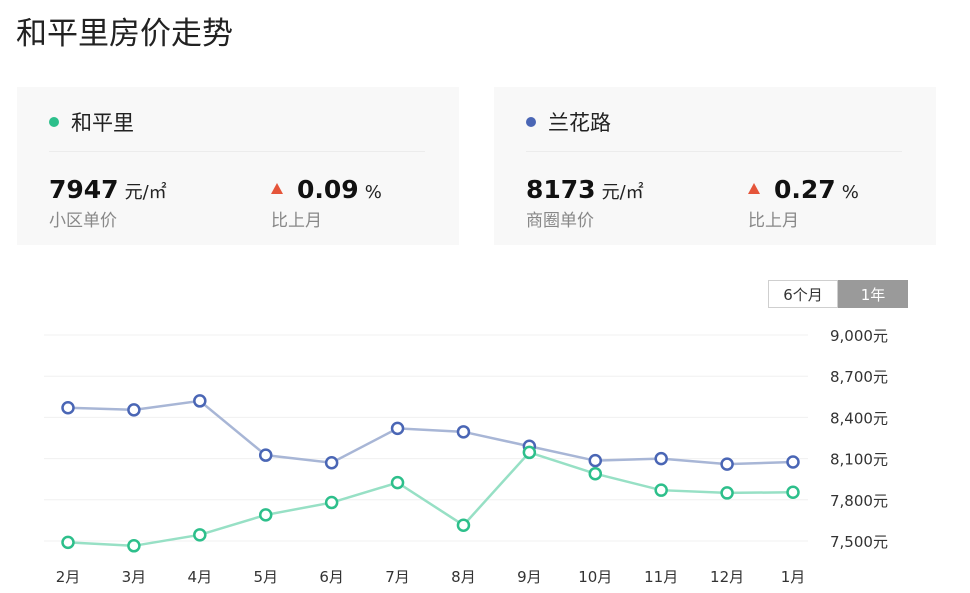  I want to click on x-tick-label: 3月, so click(134, 577).